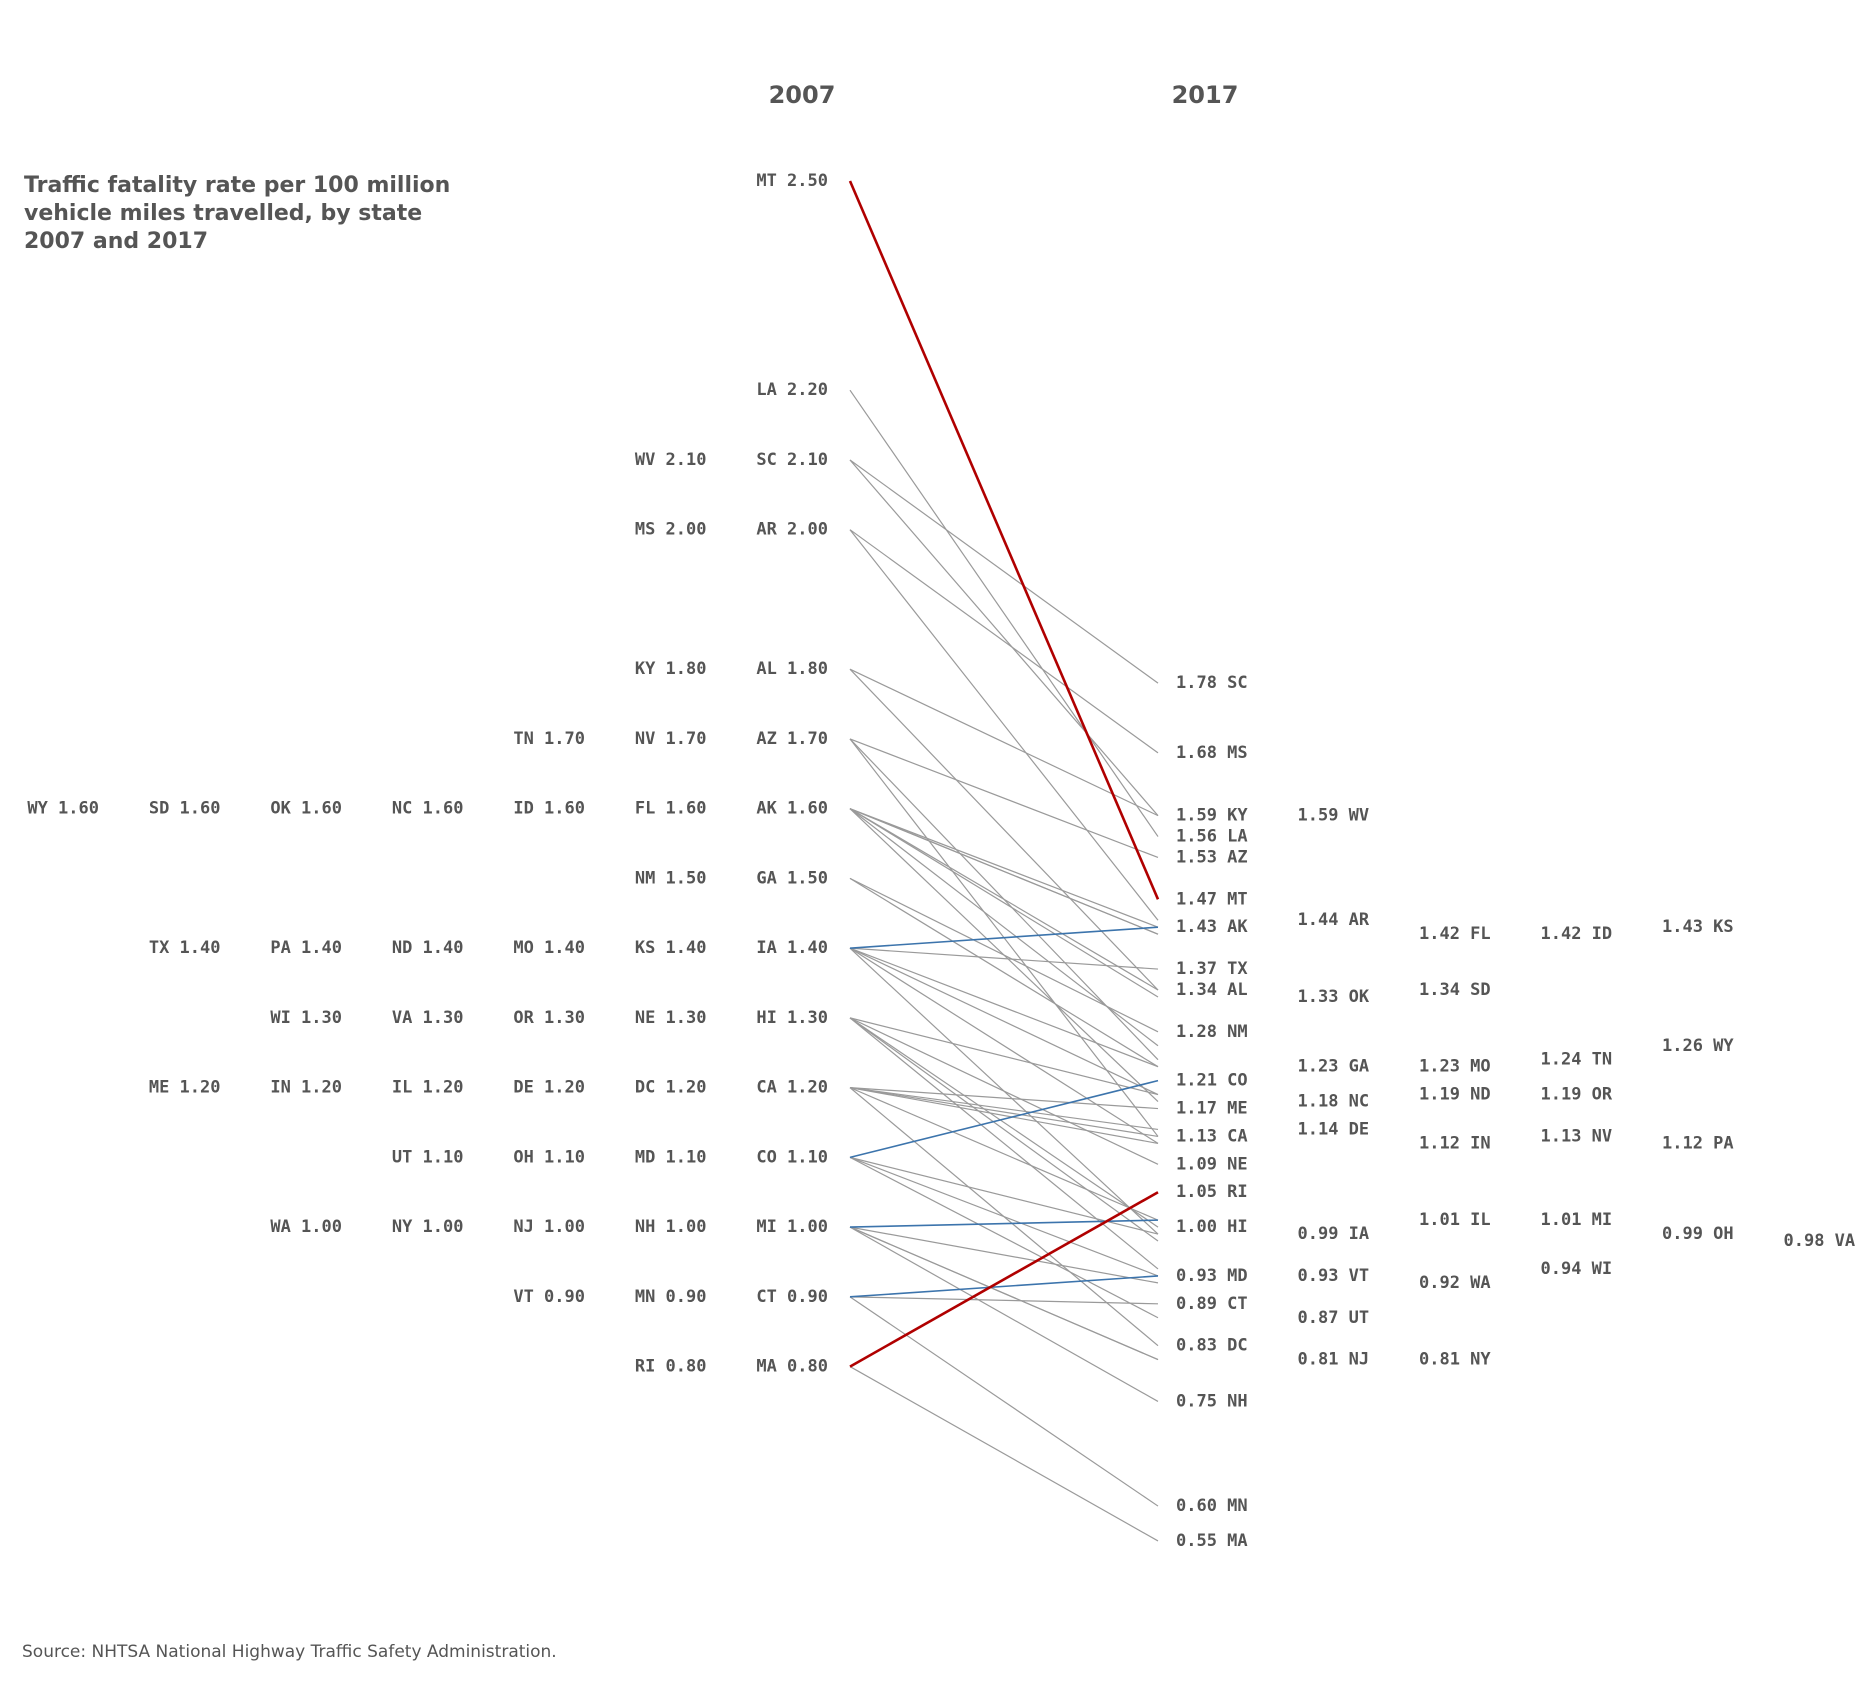 Image resolution: width=1872 pixels, height=1688 pixels. Describe the element at coordinates (792, 530) in the screenshot. I see `label-2007-ar: AR 2.00` at that location.